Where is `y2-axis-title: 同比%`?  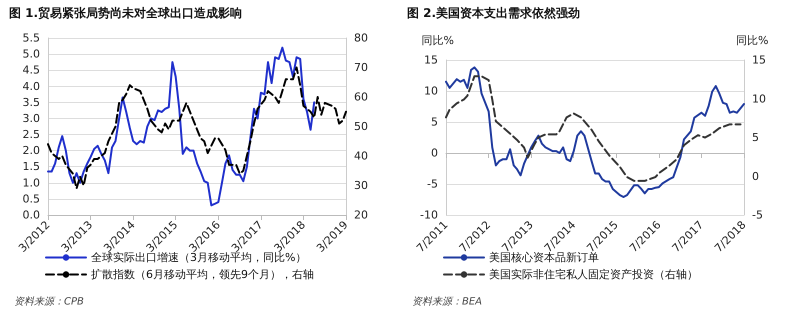 y2-axis-title: 同比% is located at coordinates (752, 40).